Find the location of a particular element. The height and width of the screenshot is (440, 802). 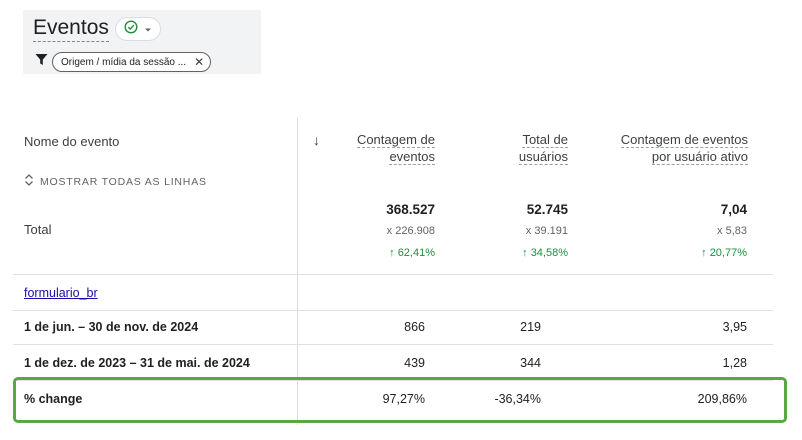

column-header-events-per-user: Contagem de eventos por usuário ativo is located at coordinates (668, 148).